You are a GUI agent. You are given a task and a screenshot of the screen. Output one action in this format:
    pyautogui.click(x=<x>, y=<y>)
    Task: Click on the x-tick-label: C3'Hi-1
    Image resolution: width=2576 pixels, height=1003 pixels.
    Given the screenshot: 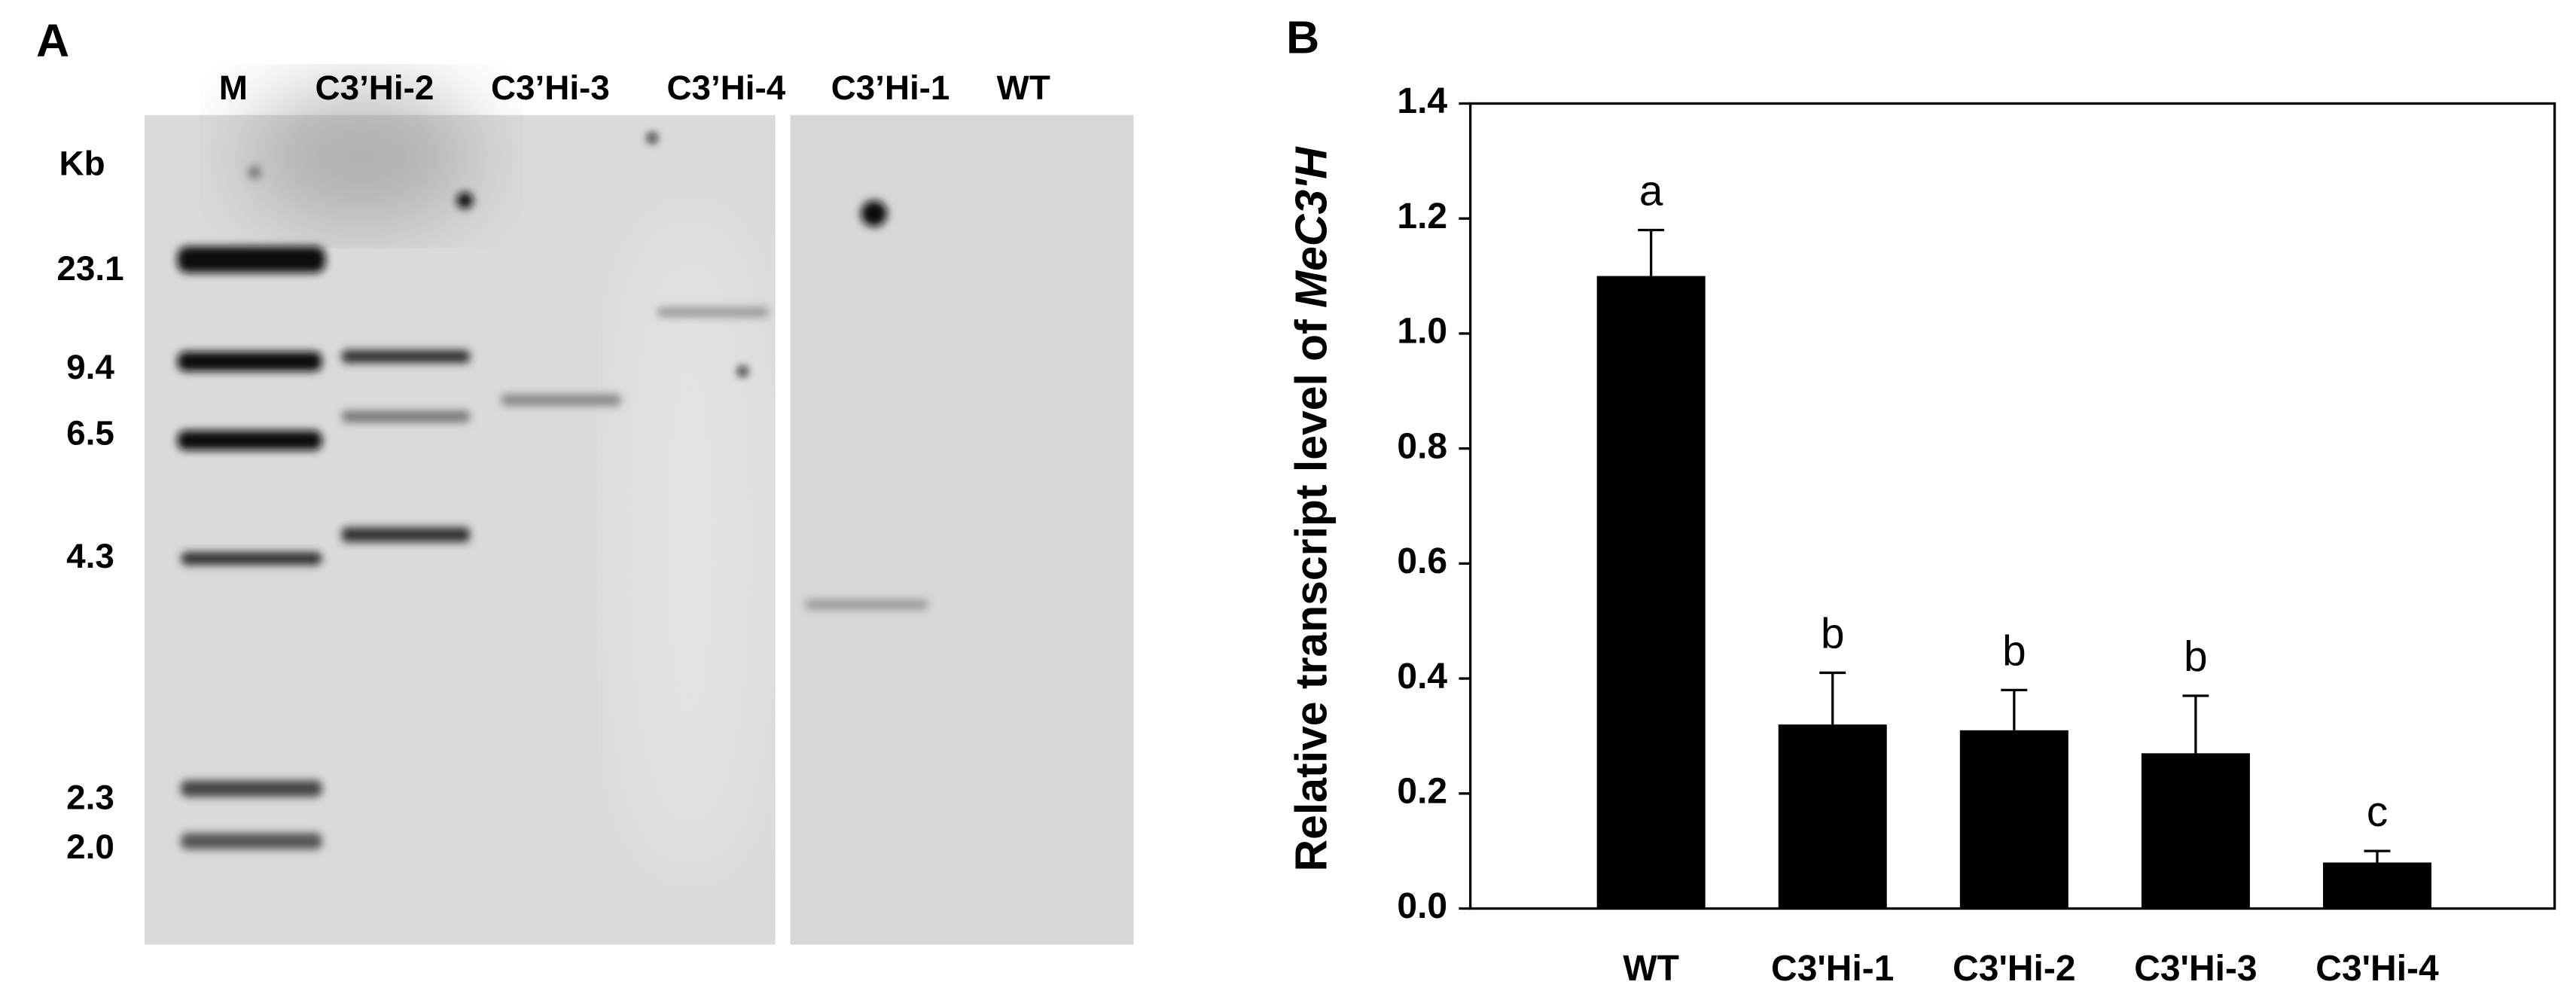 What is the action you would take?
    pyautogui.click(x=1832, y=969)
    